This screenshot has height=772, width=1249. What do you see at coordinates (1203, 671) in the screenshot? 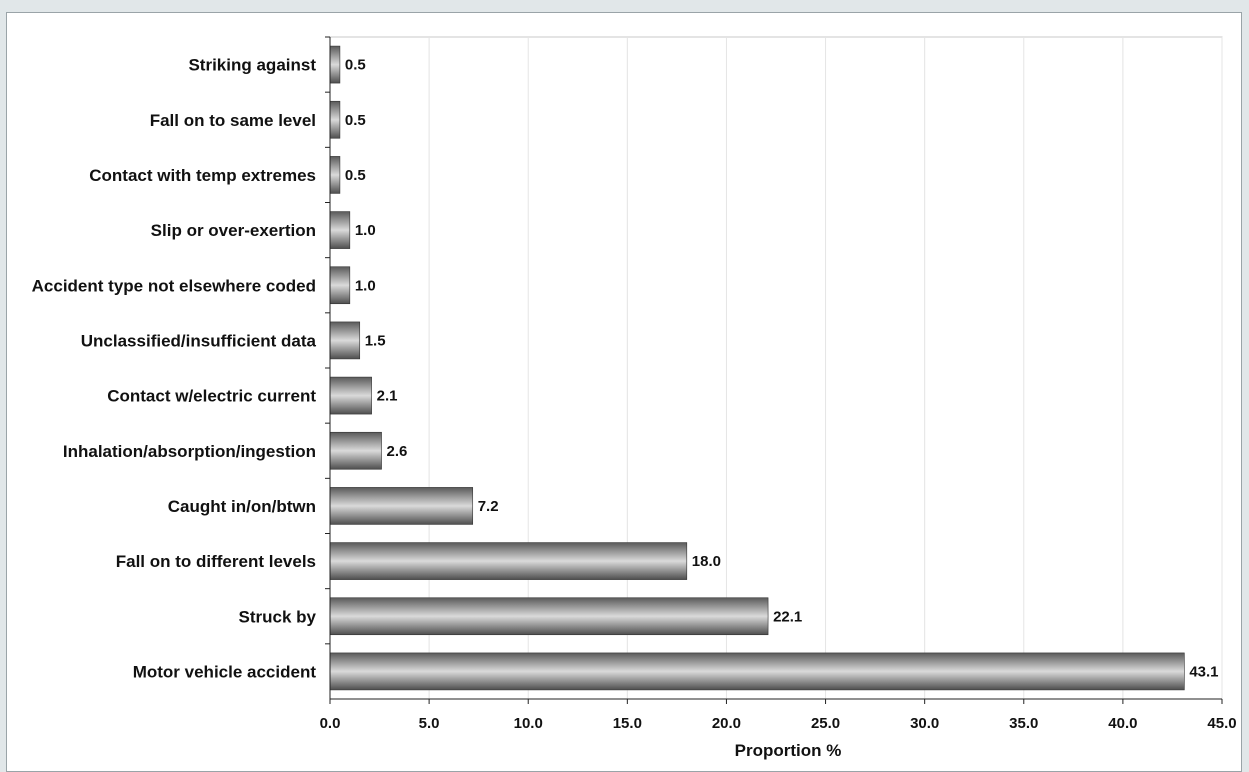
I see `data-label: 43.1` at bounding box center [1203, 671].